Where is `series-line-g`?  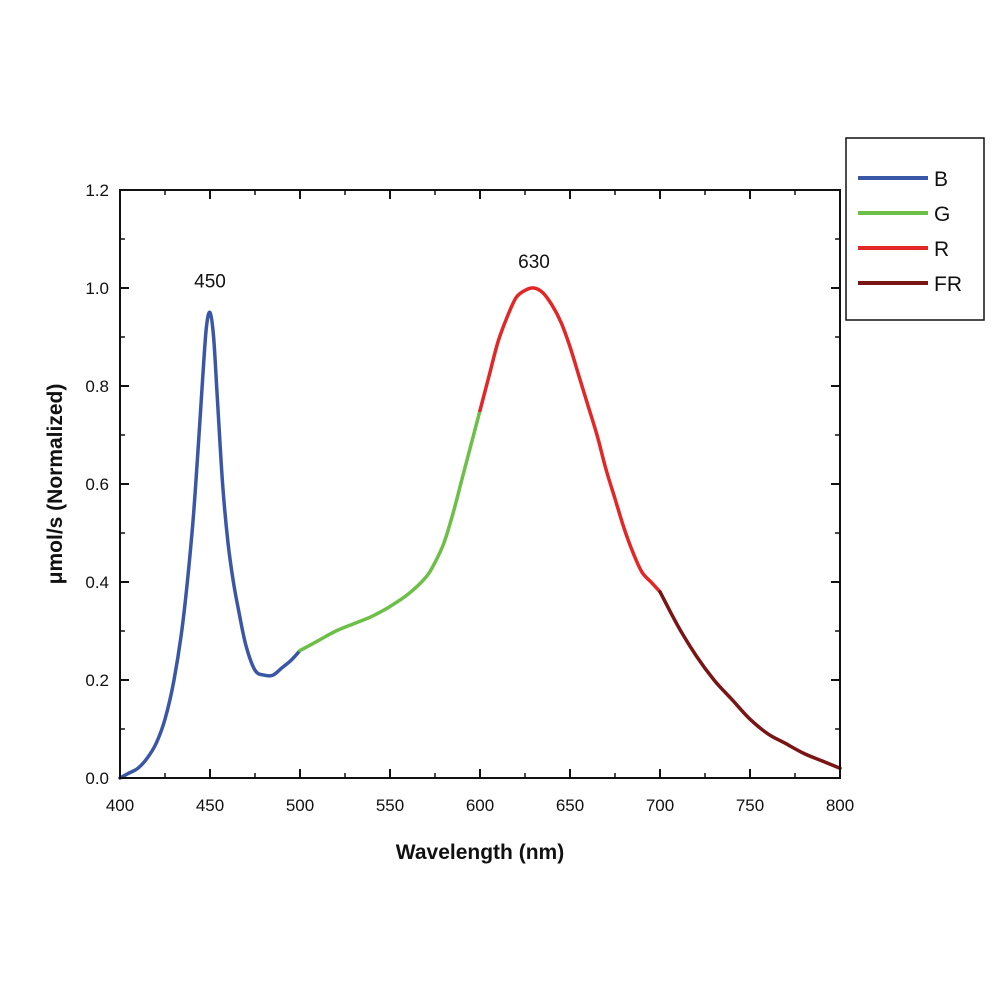 series-line-g is located at coordinates (390, 530).